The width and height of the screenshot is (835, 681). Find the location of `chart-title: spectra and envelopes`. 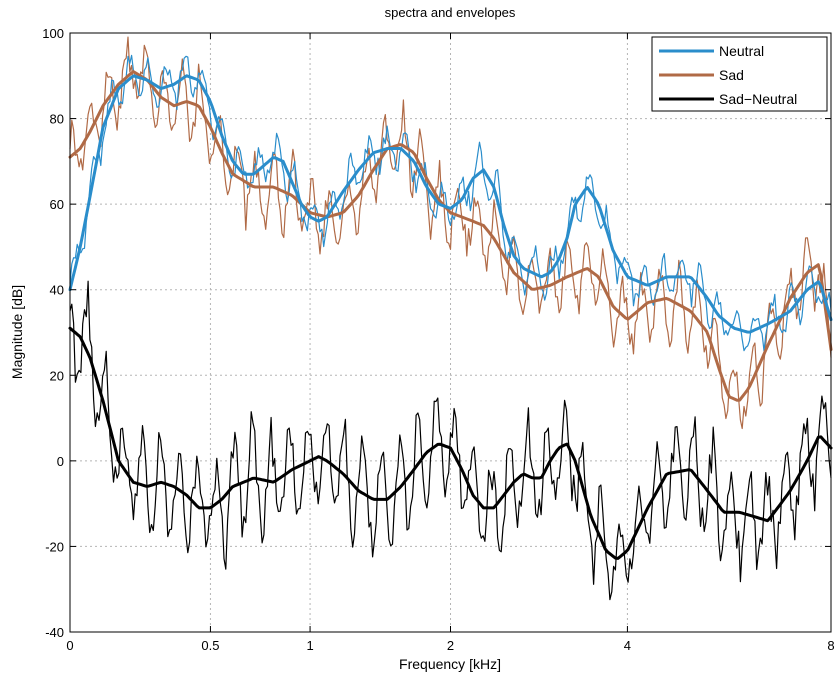

chart-title: spectra and envelopes is located at coordinates (450, 12).